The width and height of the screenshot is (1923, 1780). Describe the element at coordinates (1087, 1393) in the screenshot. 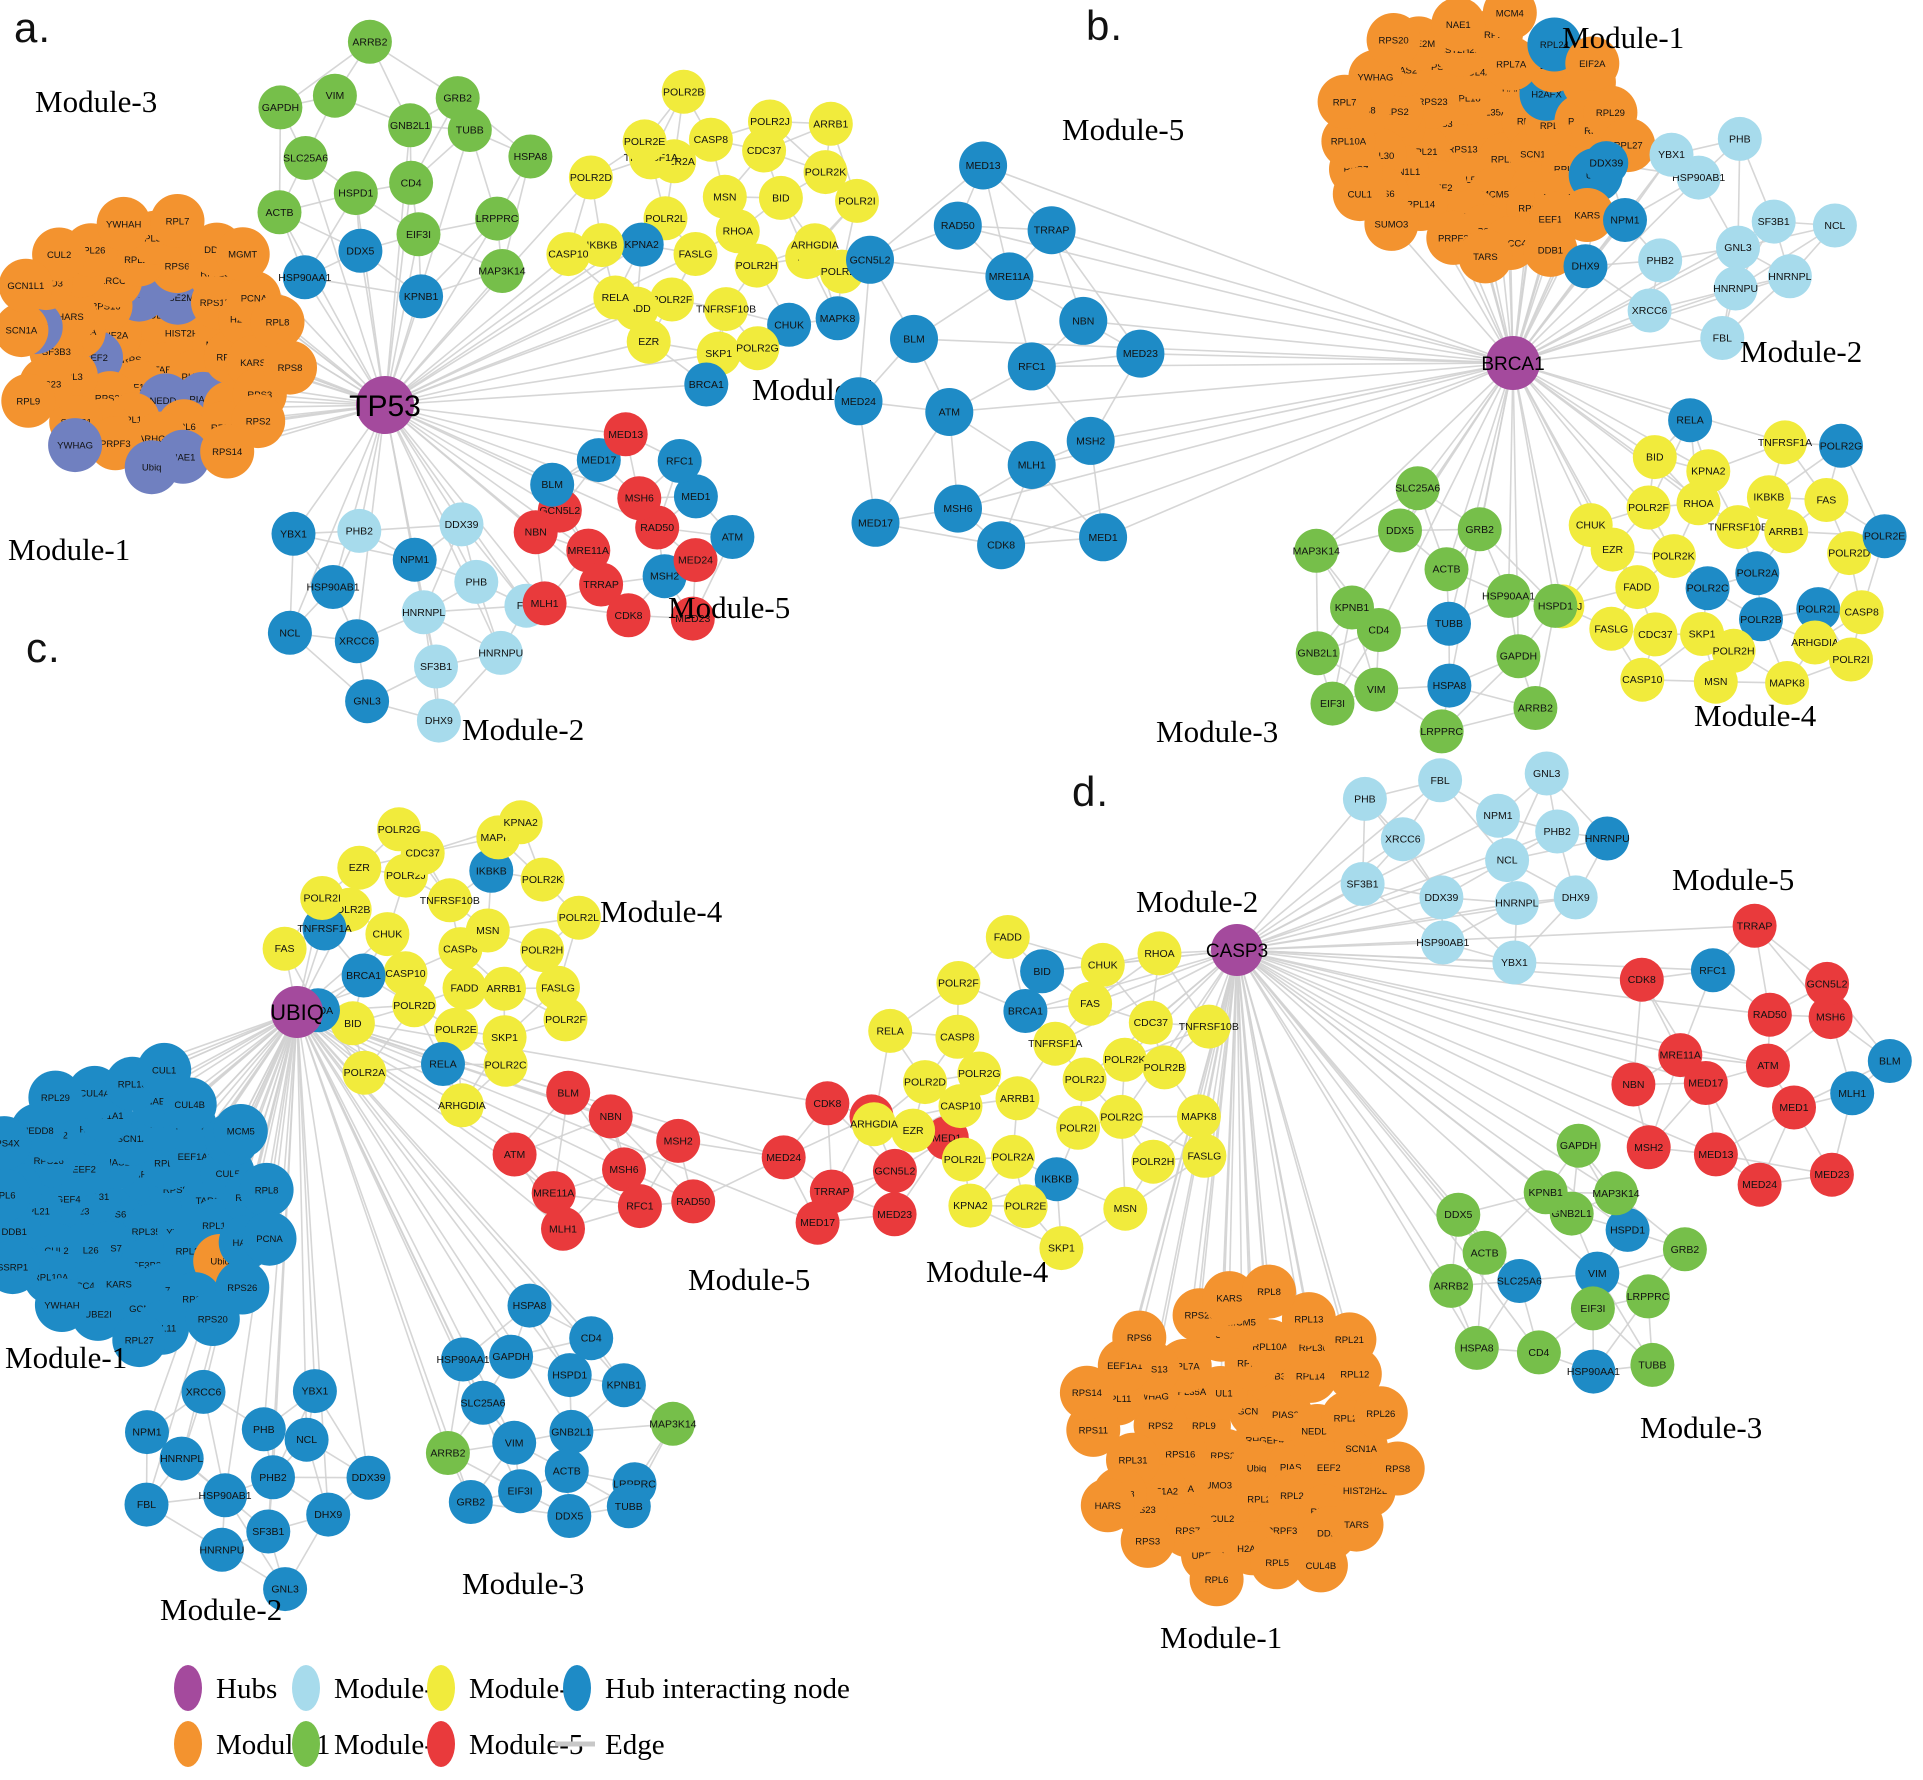

I see `gene-label: RPS14` at that location.